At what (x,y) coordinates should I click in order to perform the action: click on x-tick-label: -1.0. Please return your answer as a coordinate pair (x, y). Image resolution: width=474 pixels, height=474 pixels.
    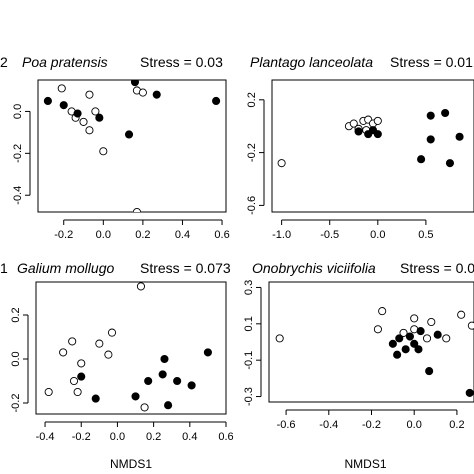
    Looking at the image, I should click on (281, 235).